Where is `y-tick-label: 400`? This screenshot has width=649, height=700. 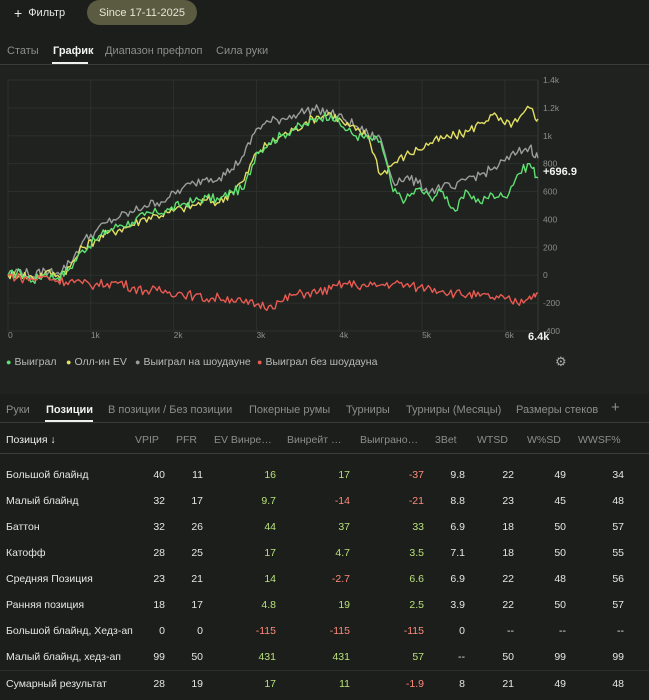
y-tick-label: 400 is located at coordinates (550, 219).